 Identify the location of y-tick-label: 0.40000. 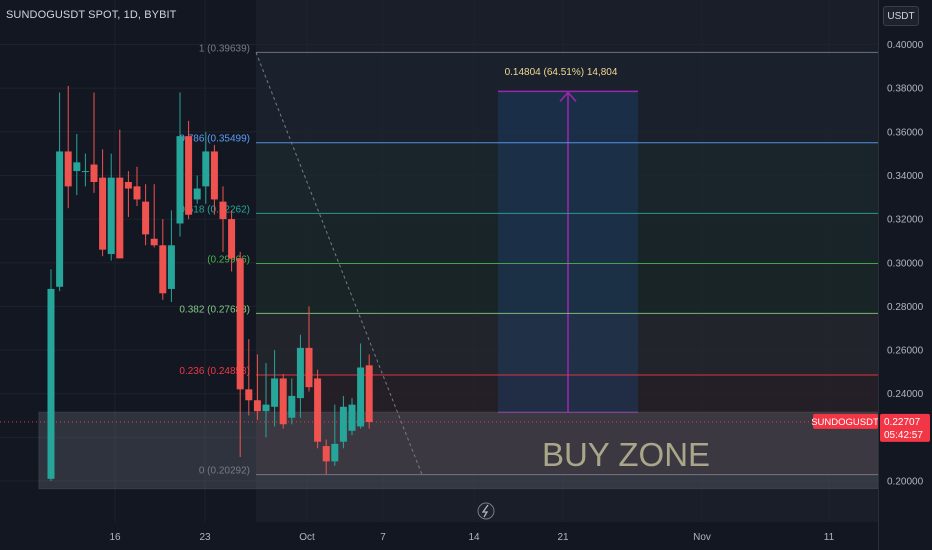
(905, 45).